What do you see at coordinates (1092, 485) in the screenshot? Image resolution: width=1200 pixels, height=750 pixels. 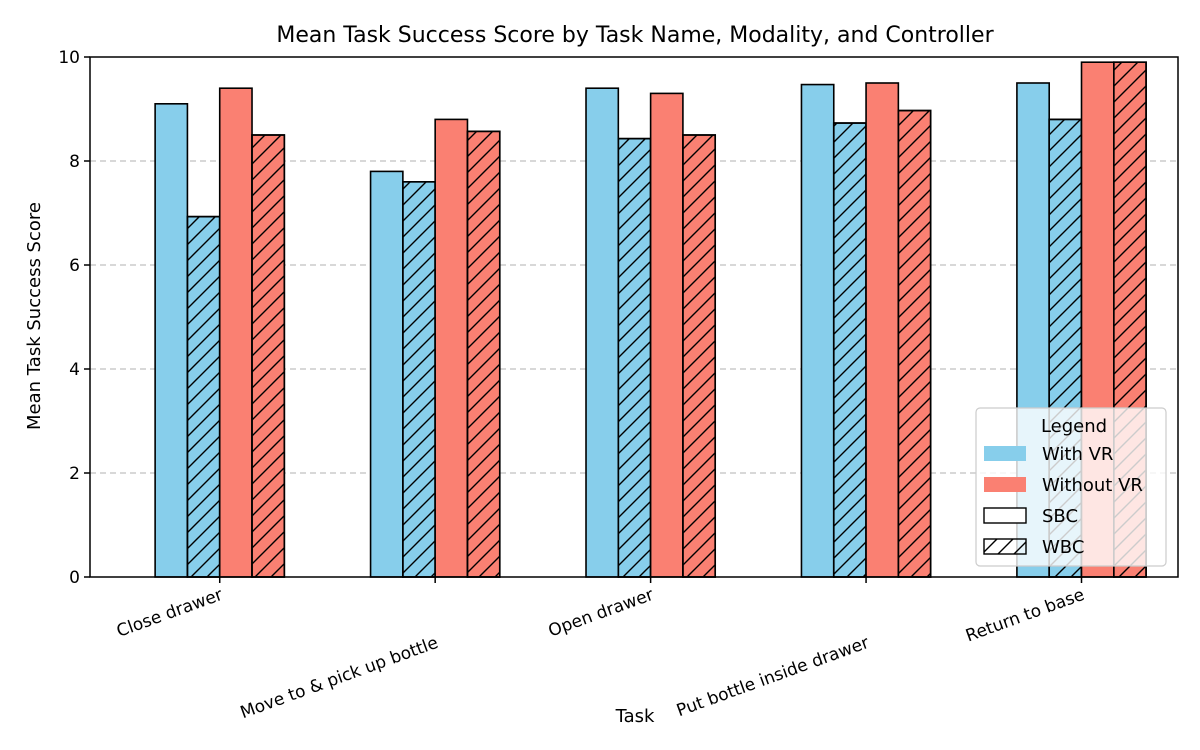 I see `legend-label: Without VR` at bounding box center [1092, 485].